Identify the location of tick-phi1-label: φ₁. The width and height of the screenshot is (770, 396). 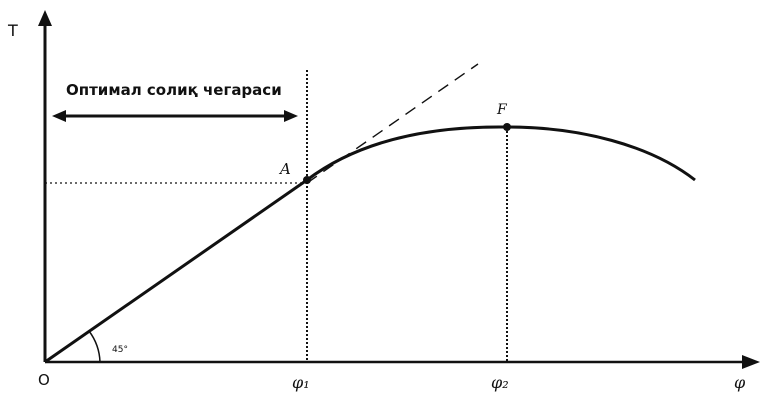
(301, 382).